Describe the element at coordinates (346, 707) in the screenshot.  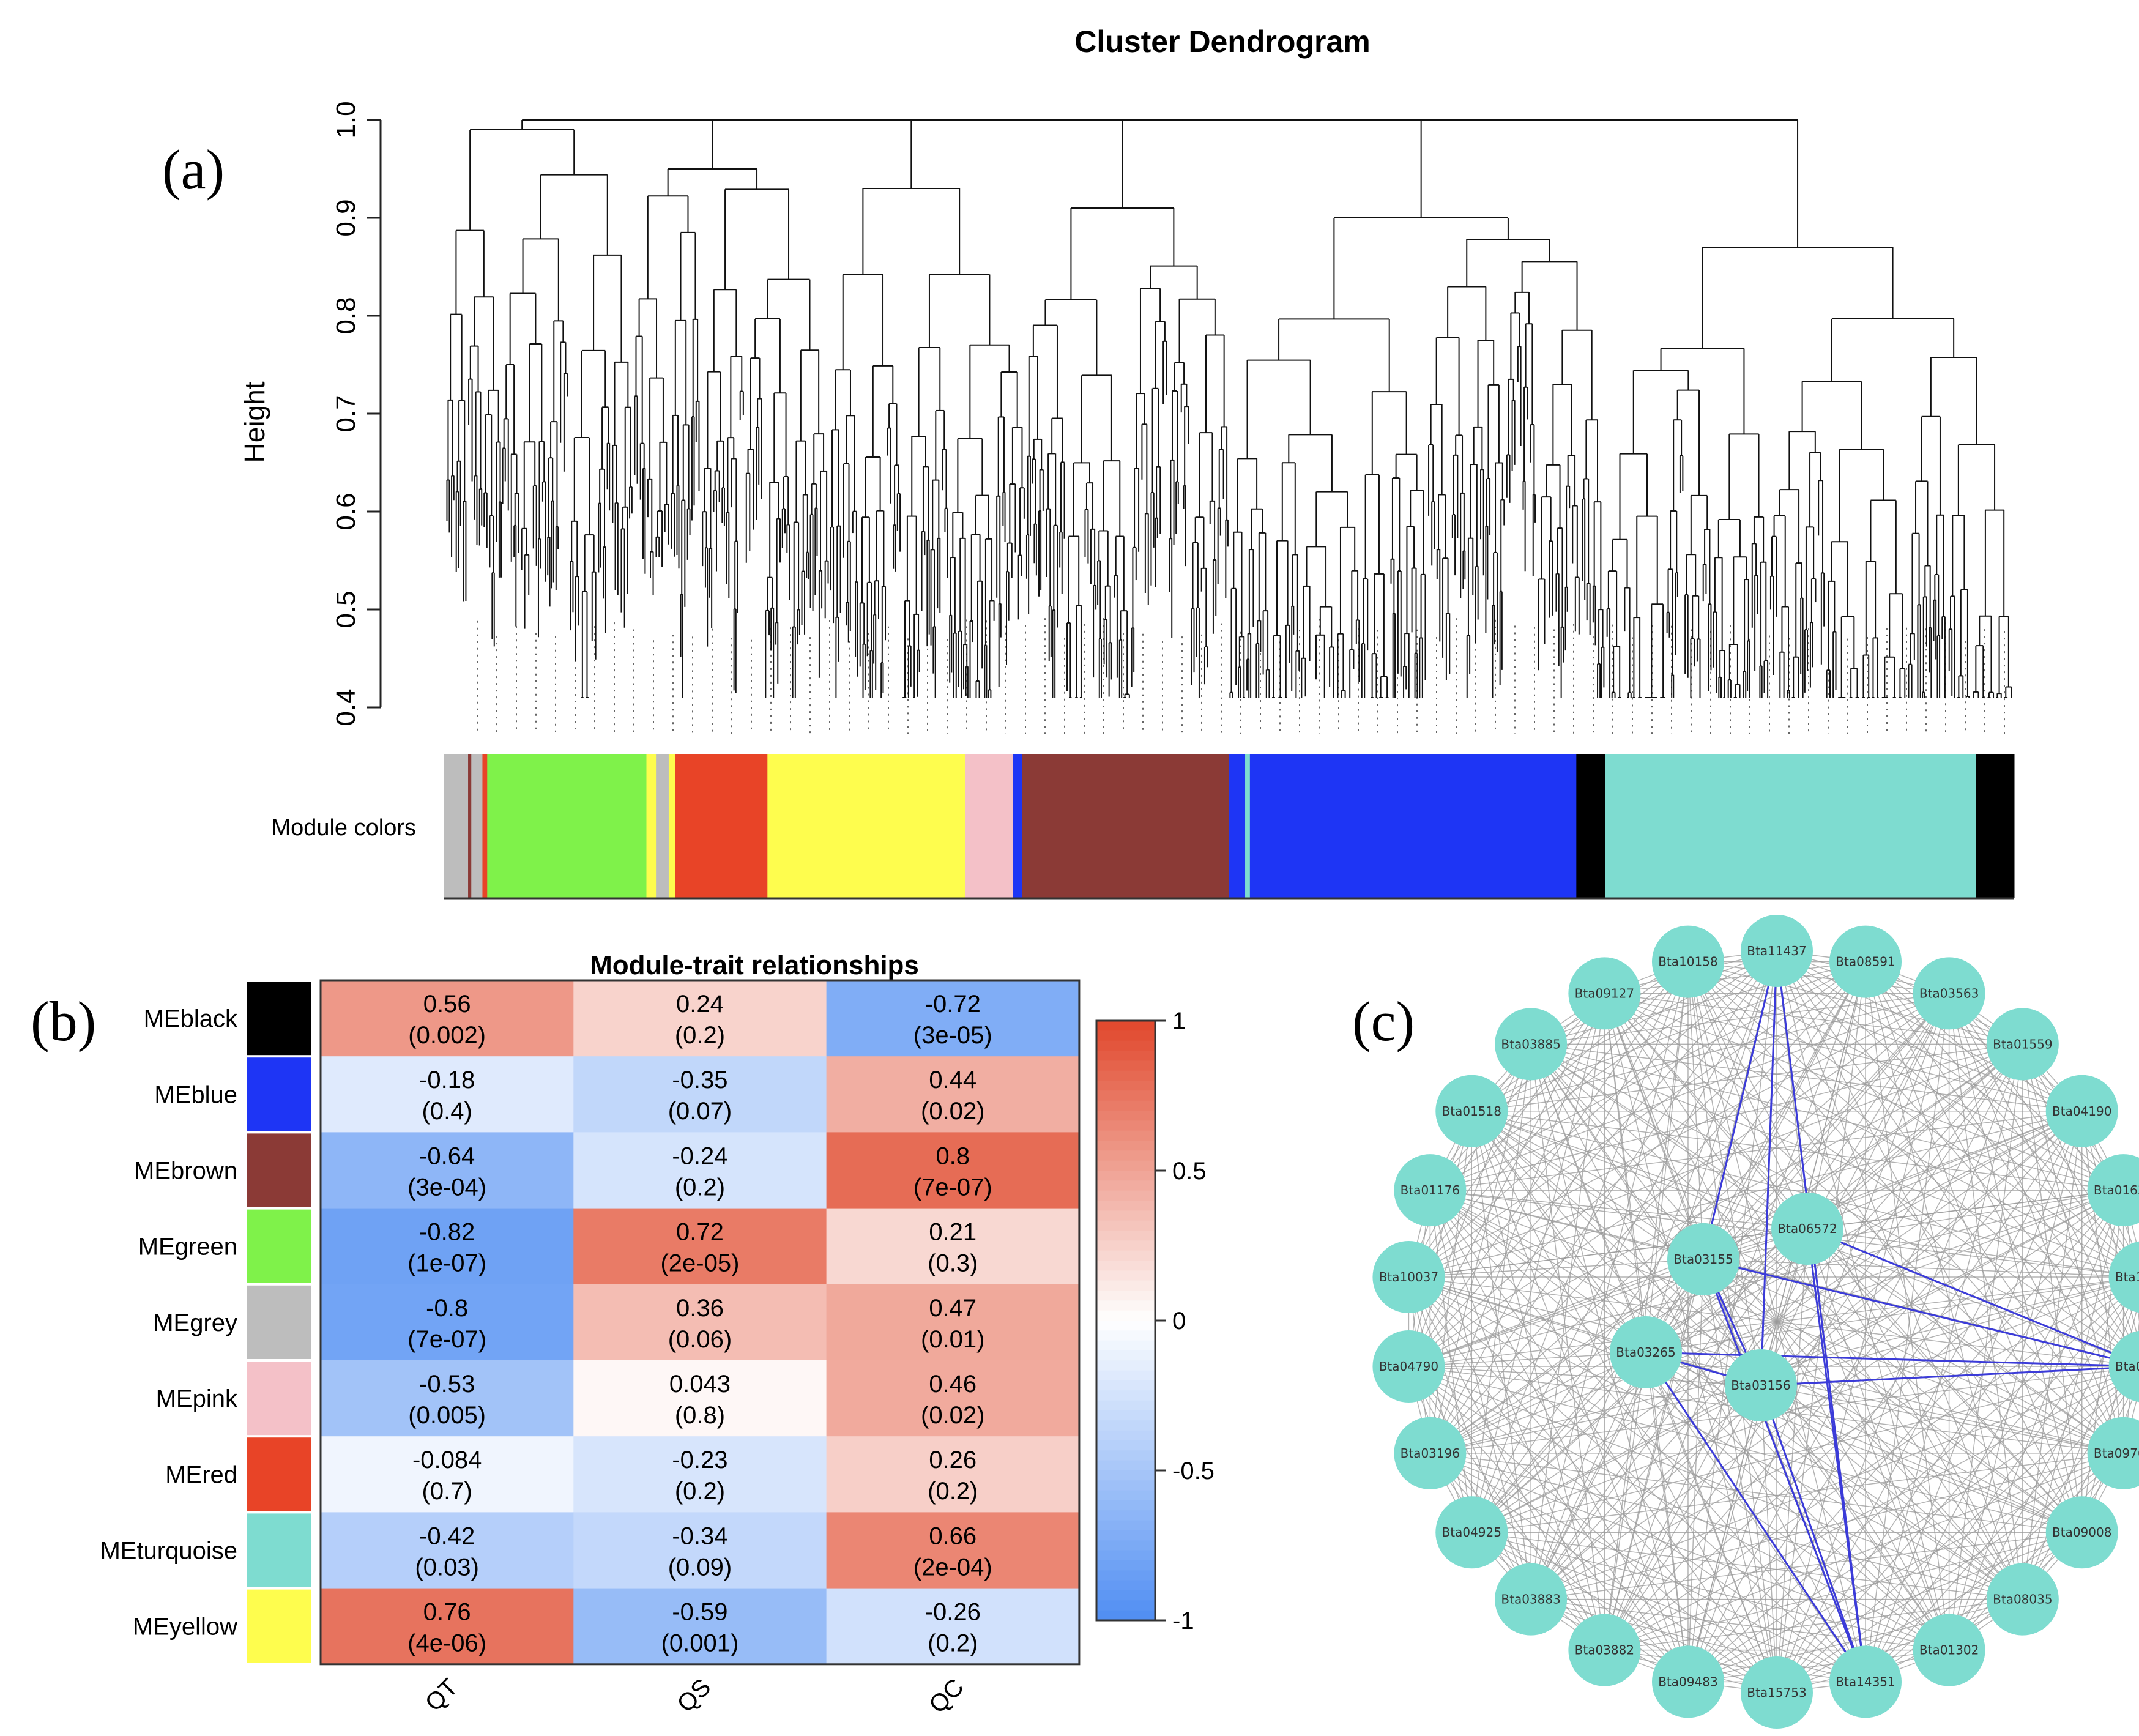
I see `y-tick-label: 0.4` at that location.